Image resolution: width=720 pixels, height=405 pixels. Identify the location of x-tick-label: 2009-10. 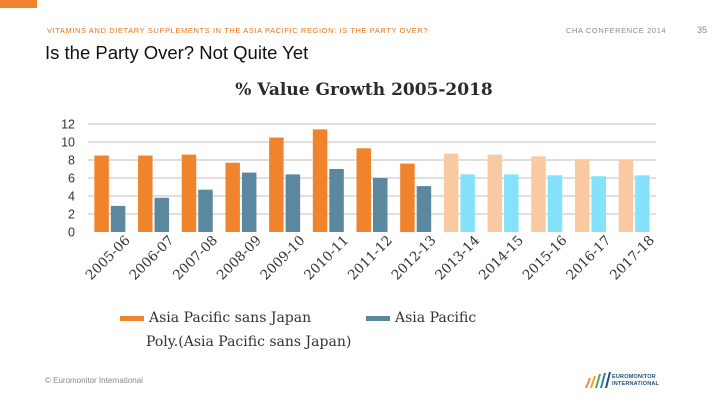
(282, 258).